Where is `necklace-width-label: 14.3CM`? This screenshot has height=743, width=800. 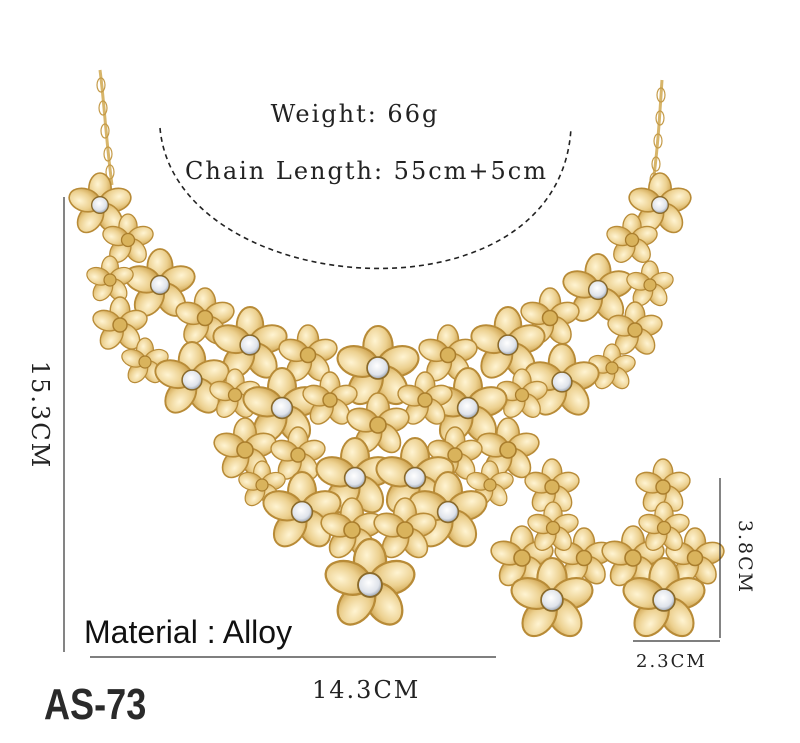 necklace-width-label: 14.3CM is located at coordinates (366, 690).